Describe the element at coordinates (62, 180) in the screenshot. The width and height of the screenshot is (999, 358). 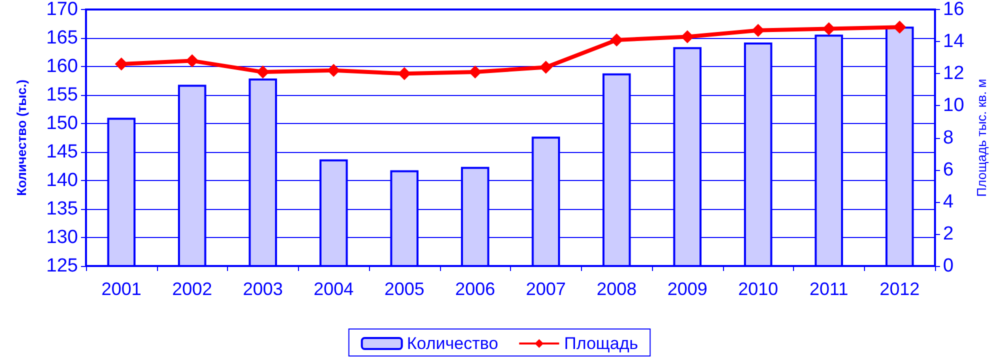
I see `y-tick-label: 140` at that location.